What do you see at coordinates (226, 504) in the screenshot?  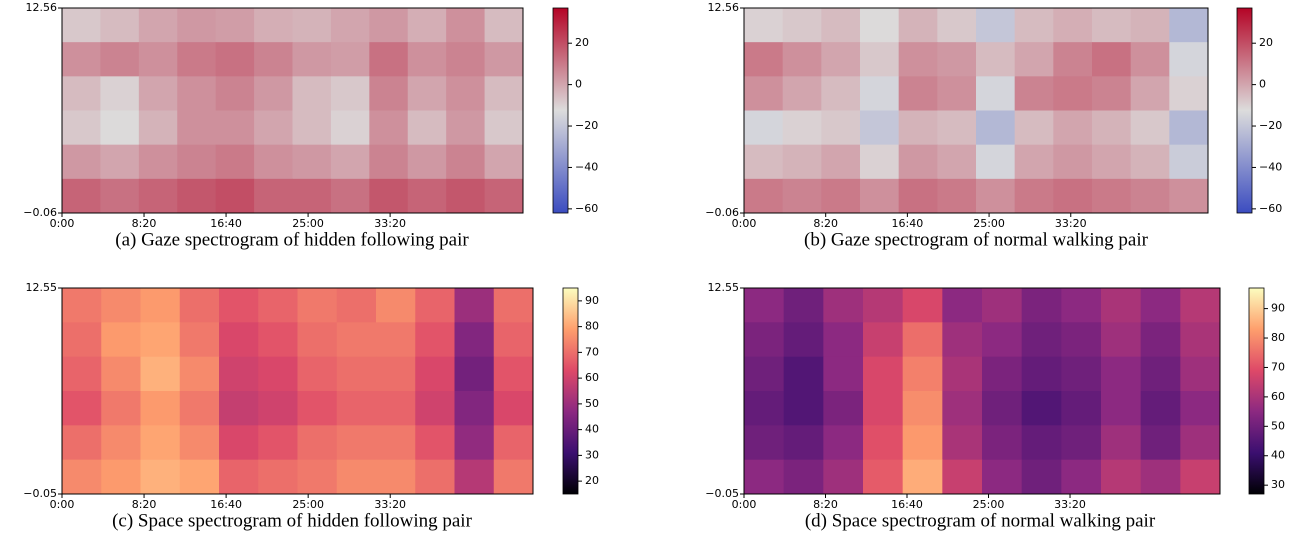 I see `x-tick-label: 16:40` at bounding box center [226, 504].